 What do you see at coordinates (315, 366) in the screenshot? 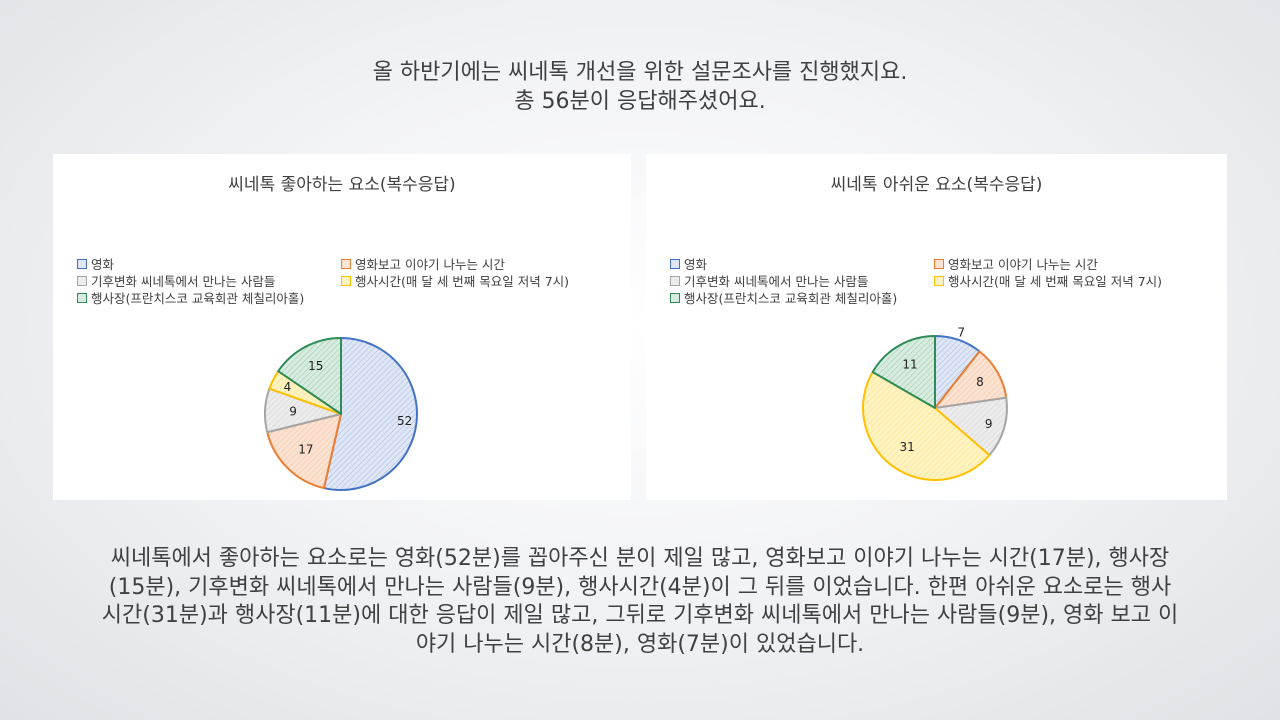
I see `data-label: 15` at bounding box center [315, 366].